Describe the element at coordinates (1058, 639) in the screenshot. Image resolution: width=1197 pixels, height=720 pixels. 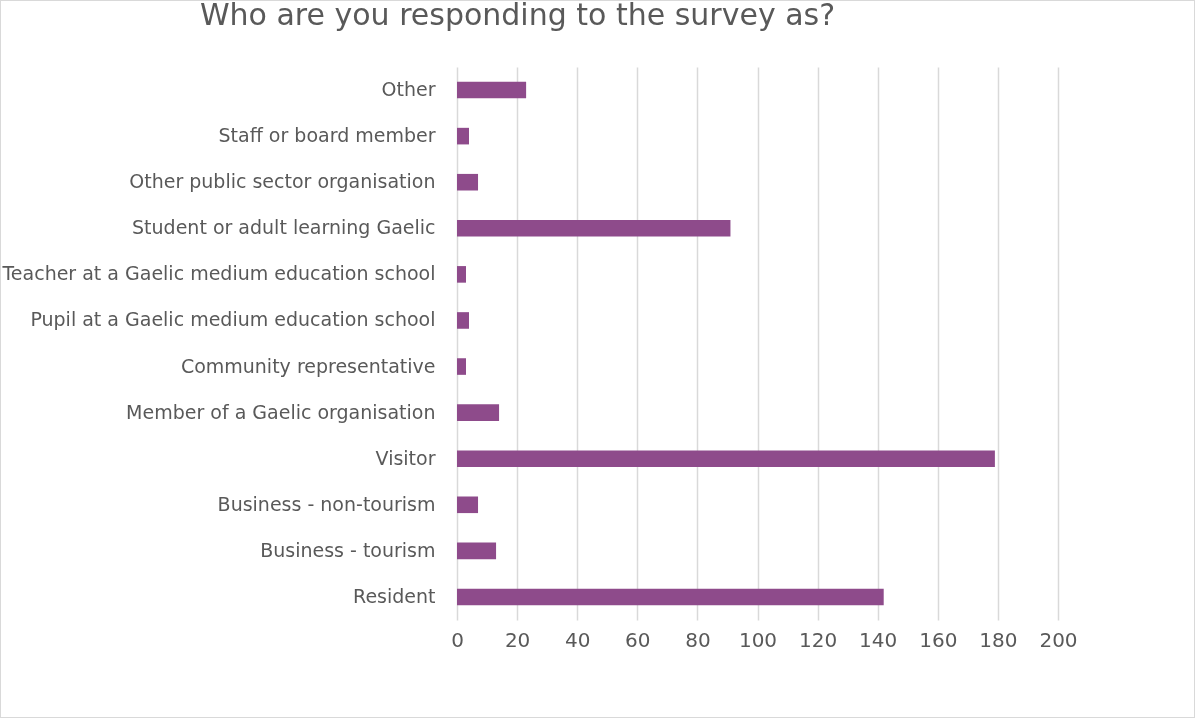
I see `x-tick-label: 200` at that location.